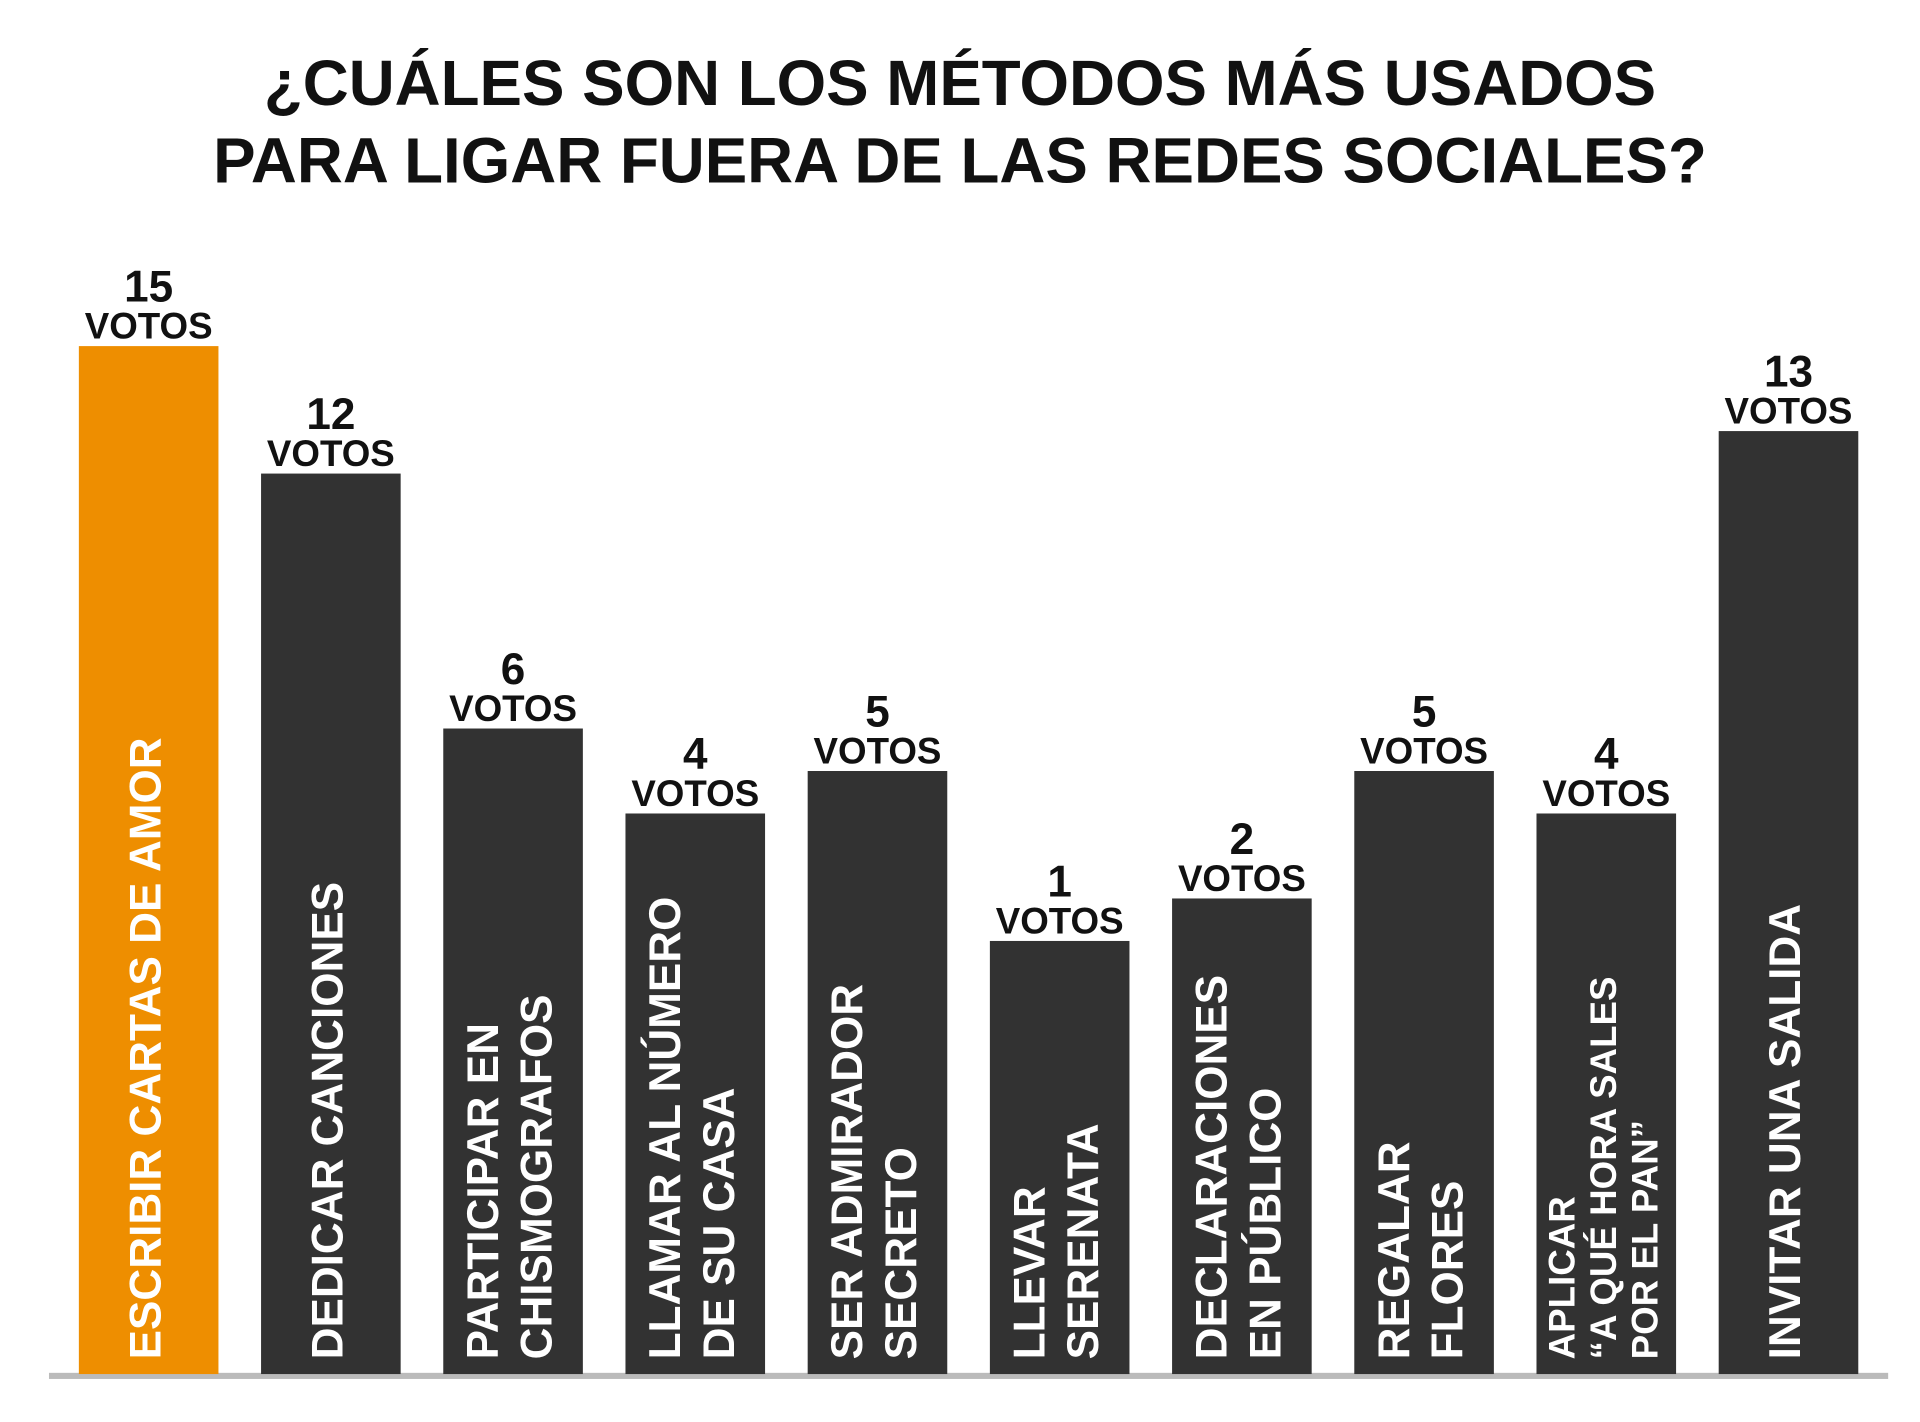 The width and height of the screenshot is (1920, 1422). Describe the element at coordinates (719, 1224) in the screenshot. I see `category-label: DE SU CASA` at that location.